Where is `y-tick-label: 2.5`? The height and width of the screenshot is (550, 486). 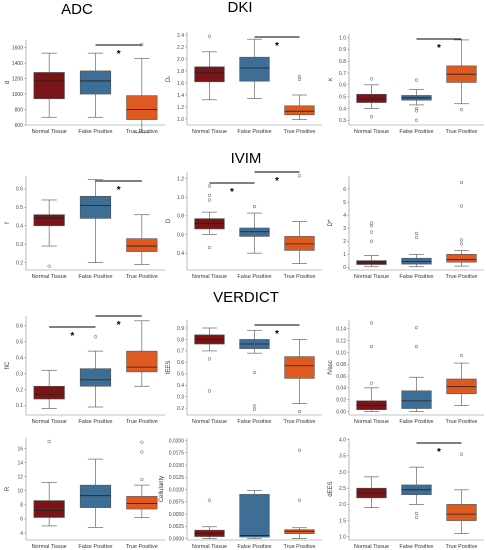
y-tick-label: 2.5 is located at coordinates (342, 489).